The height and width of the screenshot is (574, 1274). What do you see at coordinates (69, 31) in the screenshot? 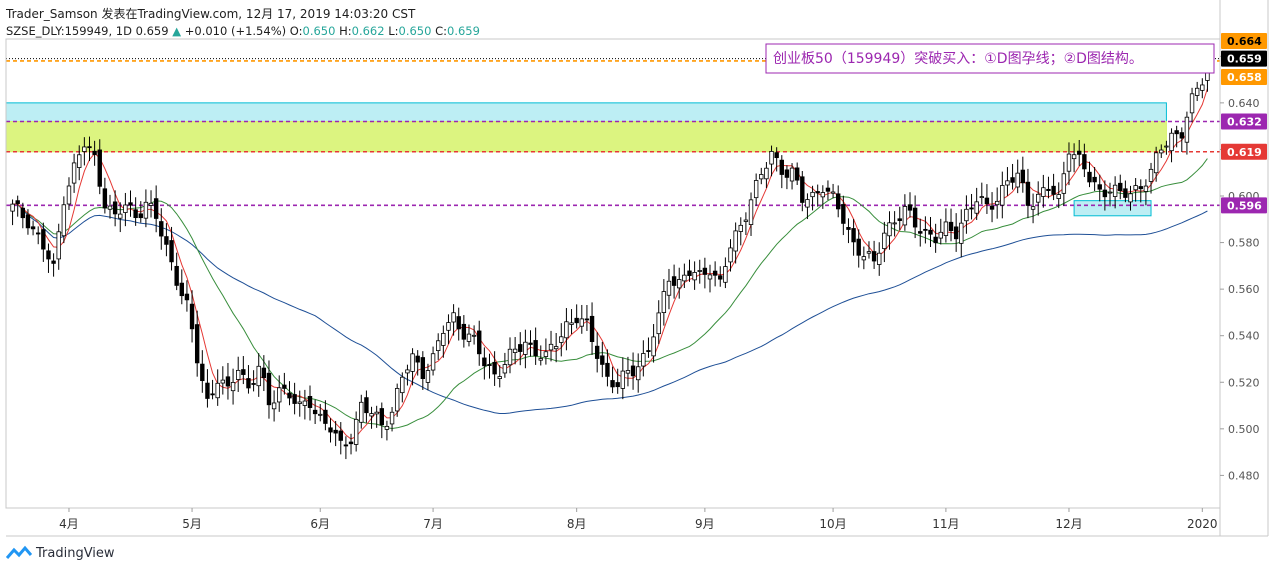
I see `symbol-label: SZSE_DLY:159949, 1D` at bounding box center [69, 31].